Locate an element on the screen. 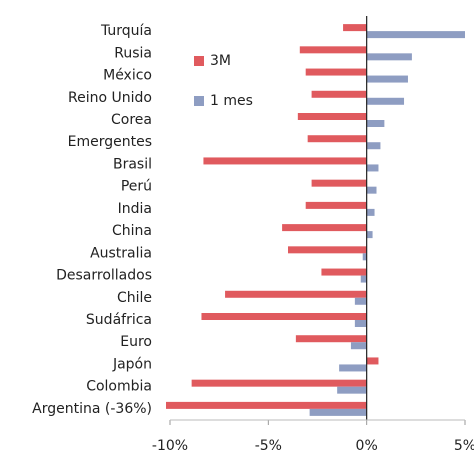 Image resolution: width=474 pixels, height=456 pixels. y-tick-label: México is located at coordinates (127, 76).